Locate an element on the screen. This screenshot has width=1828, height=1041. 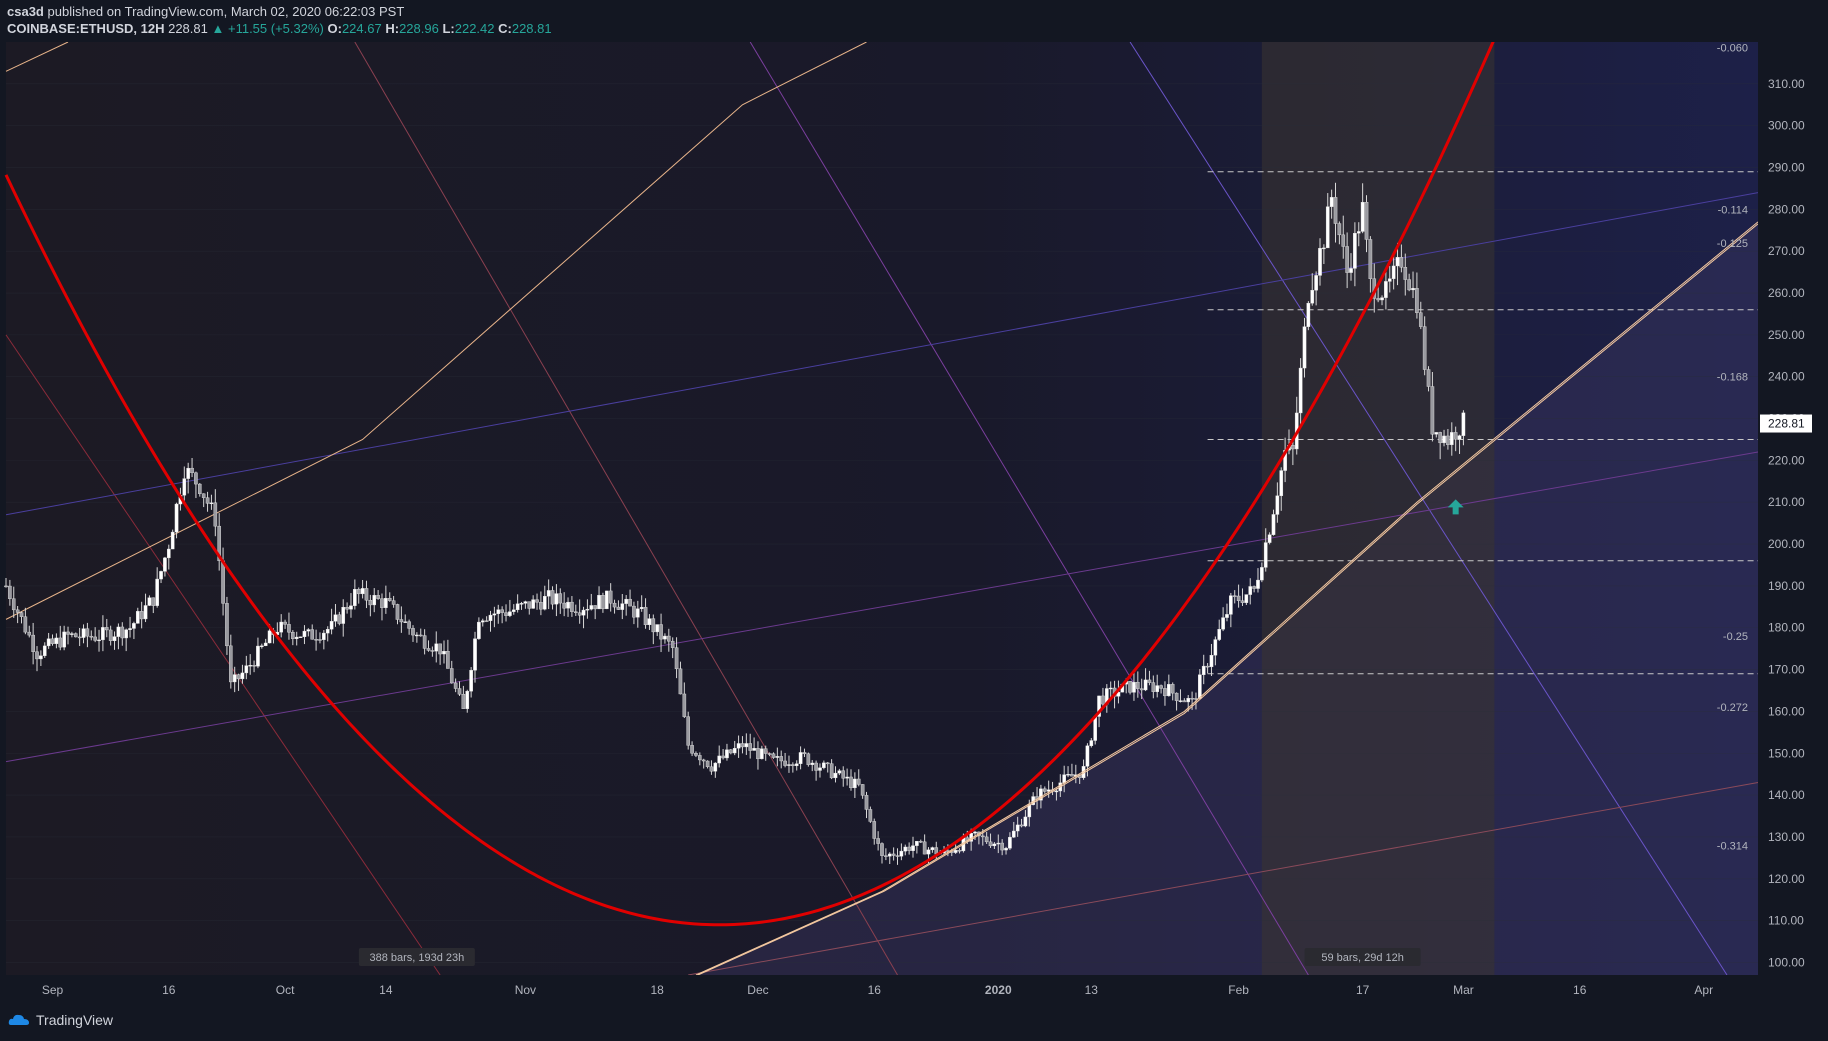
symbol-label: COINBASE:ETHUSD, 12H is located at coordinates (86, 28).